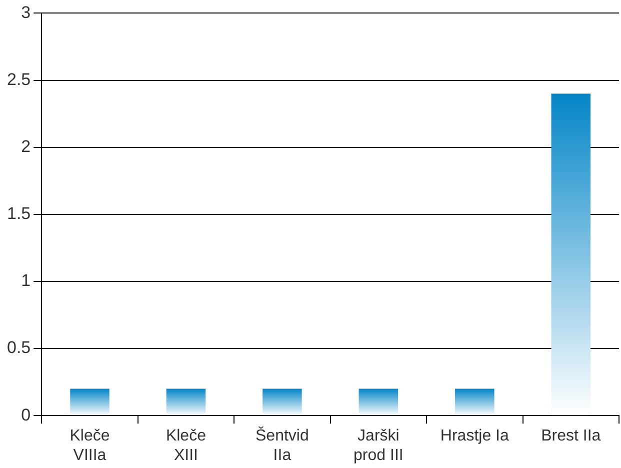 Image resolution: width=621 pixels, height=468 pixels. What do you see at coordinates (26, 280) in the screenshot?
I see `y-tick-label: 1` at bounding box center [26, 280].